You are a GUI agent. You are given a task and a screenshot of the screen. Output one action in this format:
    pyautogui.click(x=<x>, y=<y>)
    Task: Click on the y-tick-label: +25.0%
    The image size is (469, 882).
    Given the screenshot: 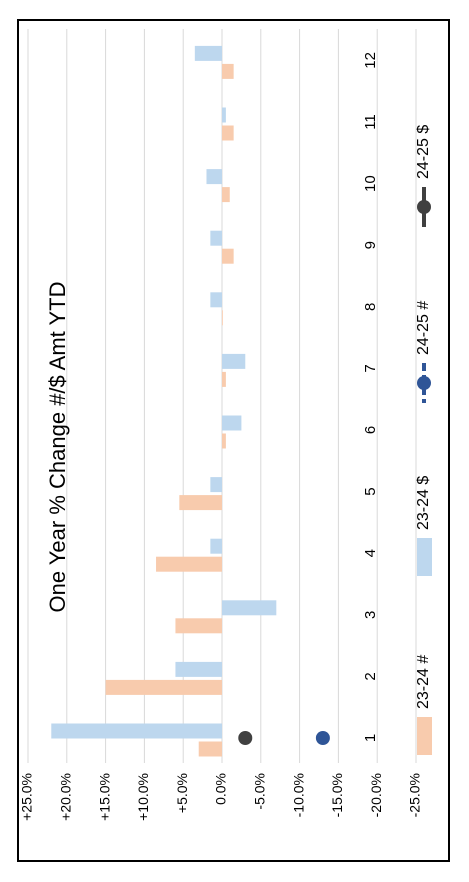 What is the action you would take?
    pyautogui.click(x=27, y=797)
    